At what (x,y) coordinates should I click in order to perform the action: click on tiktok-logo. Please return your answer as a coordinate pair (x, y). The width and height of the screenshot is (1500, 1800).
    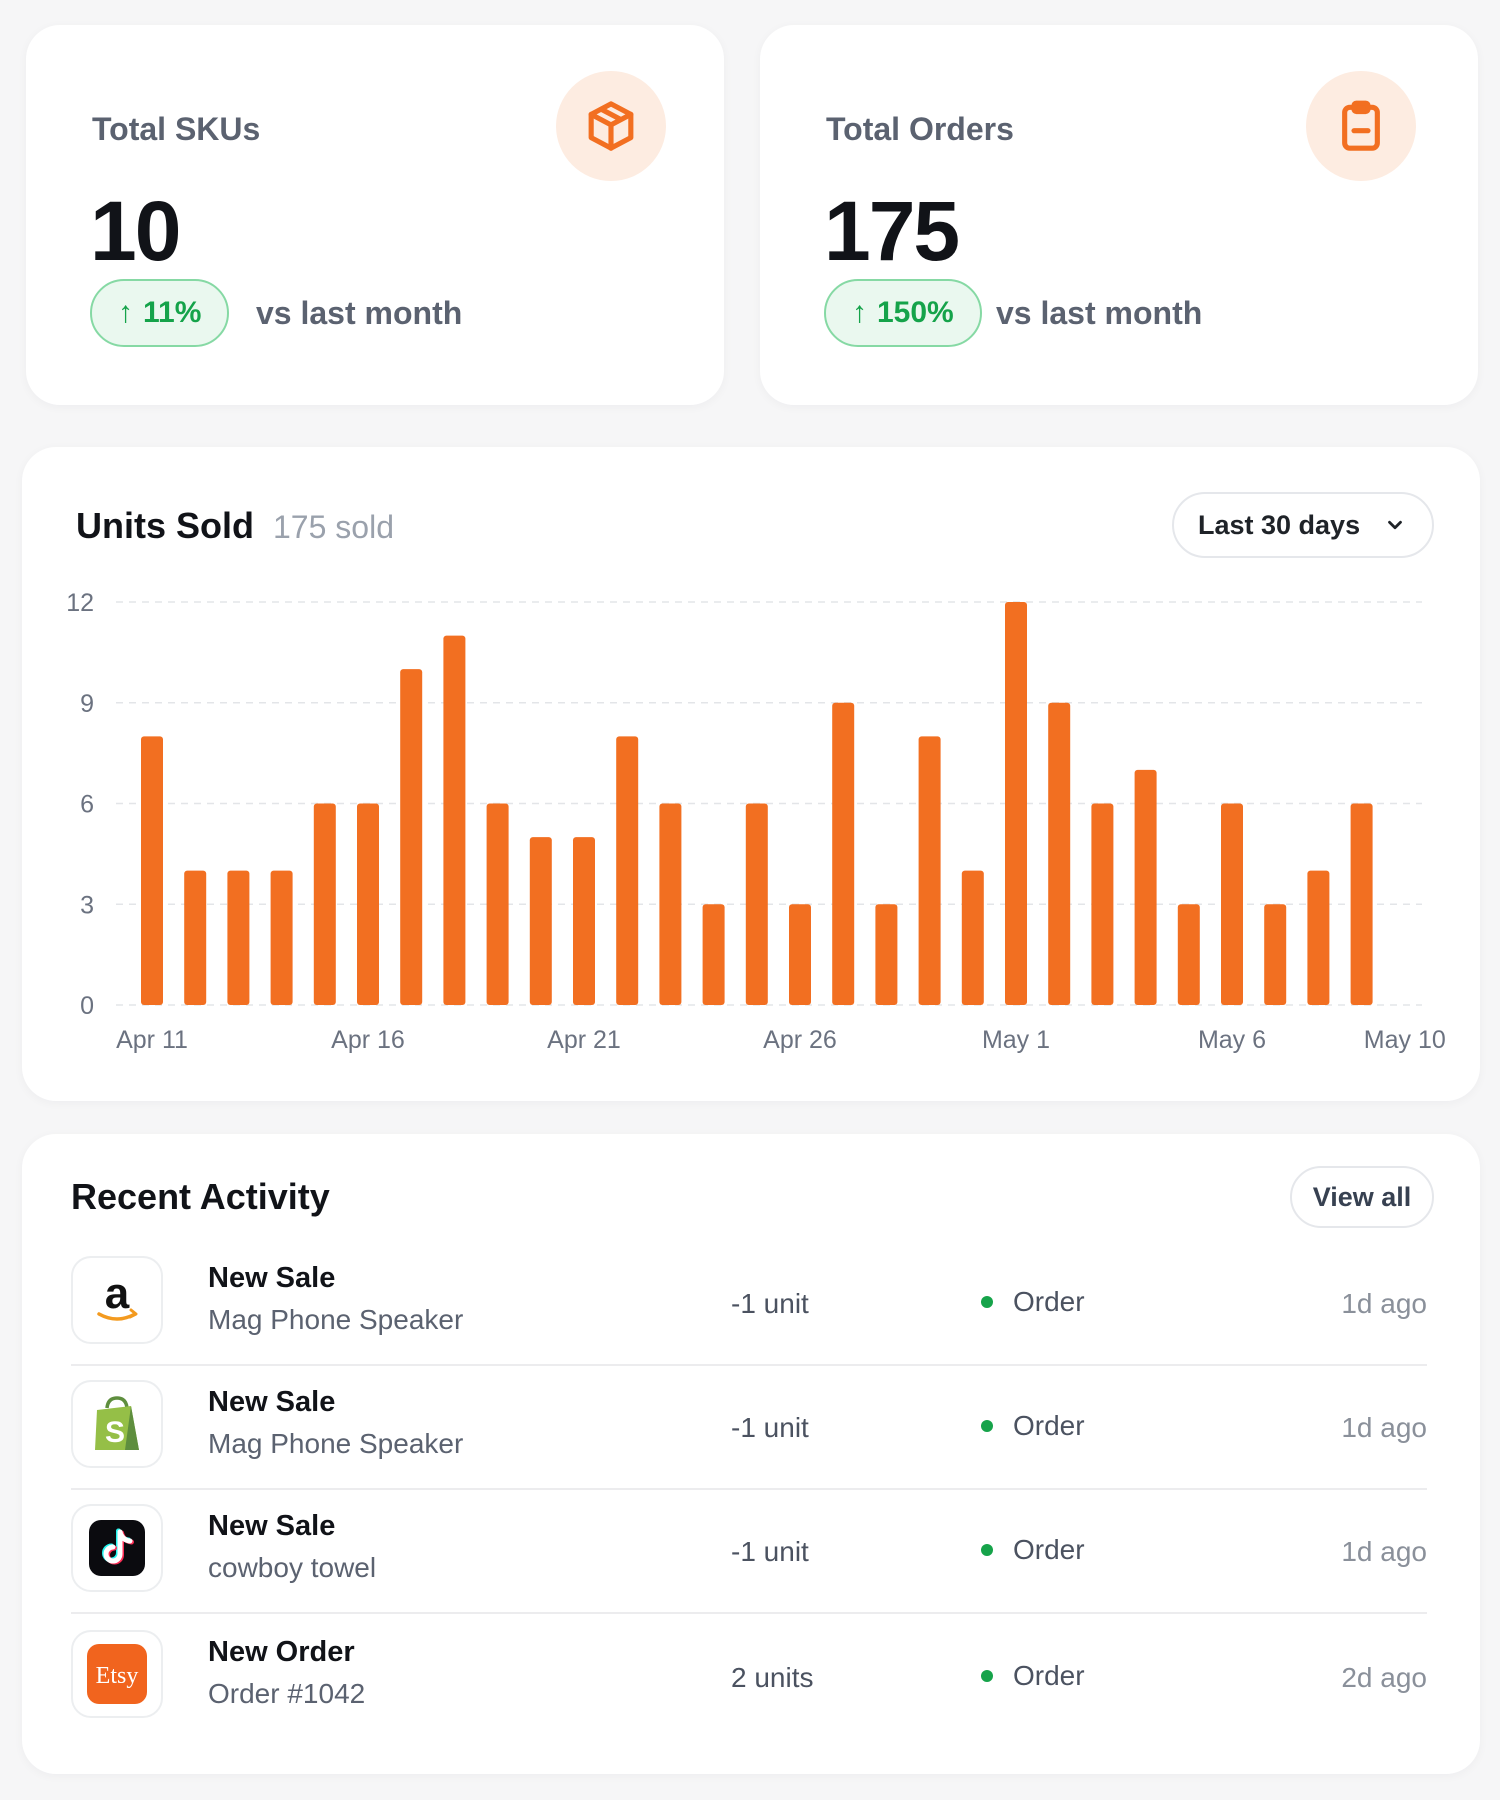
    Looking at the image, I should click on (117, 1548).